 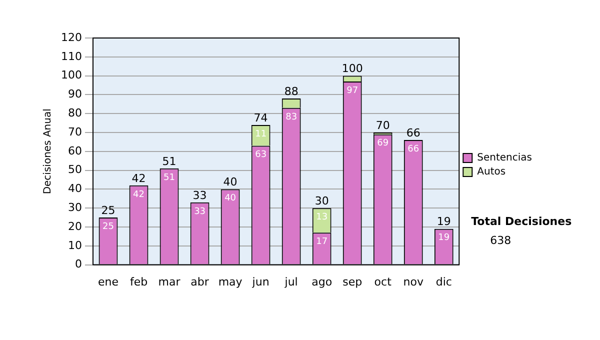 I want to click on total-label: 42, so click(x=139, y=178).